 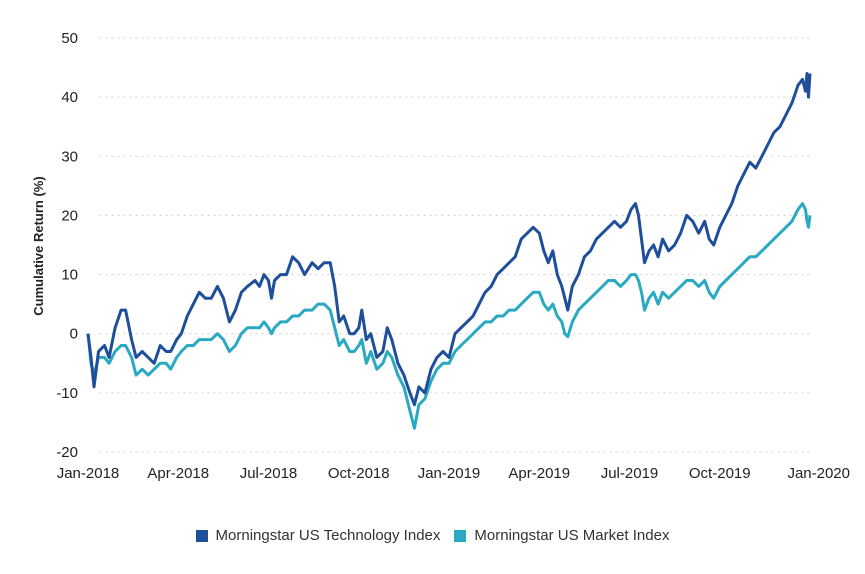 I want to click on legend-item-technology: Morningstar US Technology Index, so click(x=318, y=535).